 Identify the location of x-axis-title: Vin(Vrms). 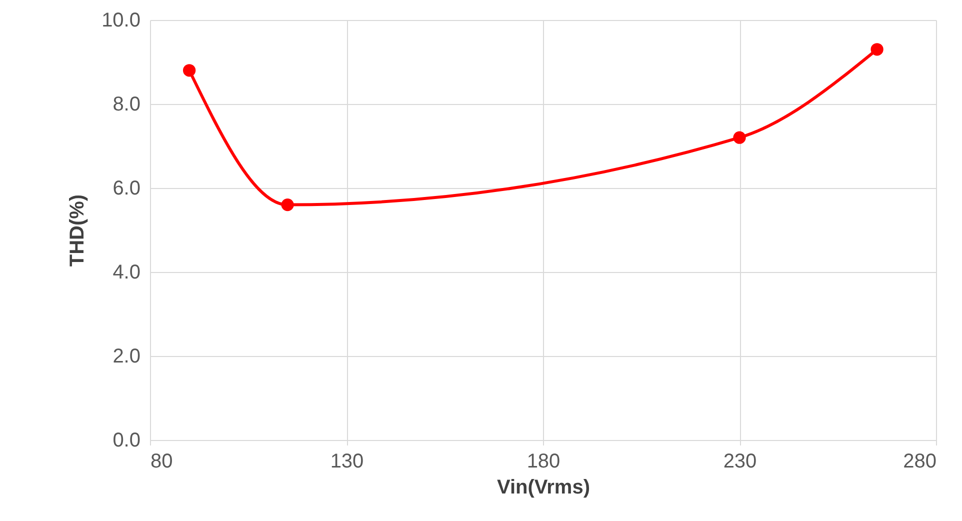
(543, 487).